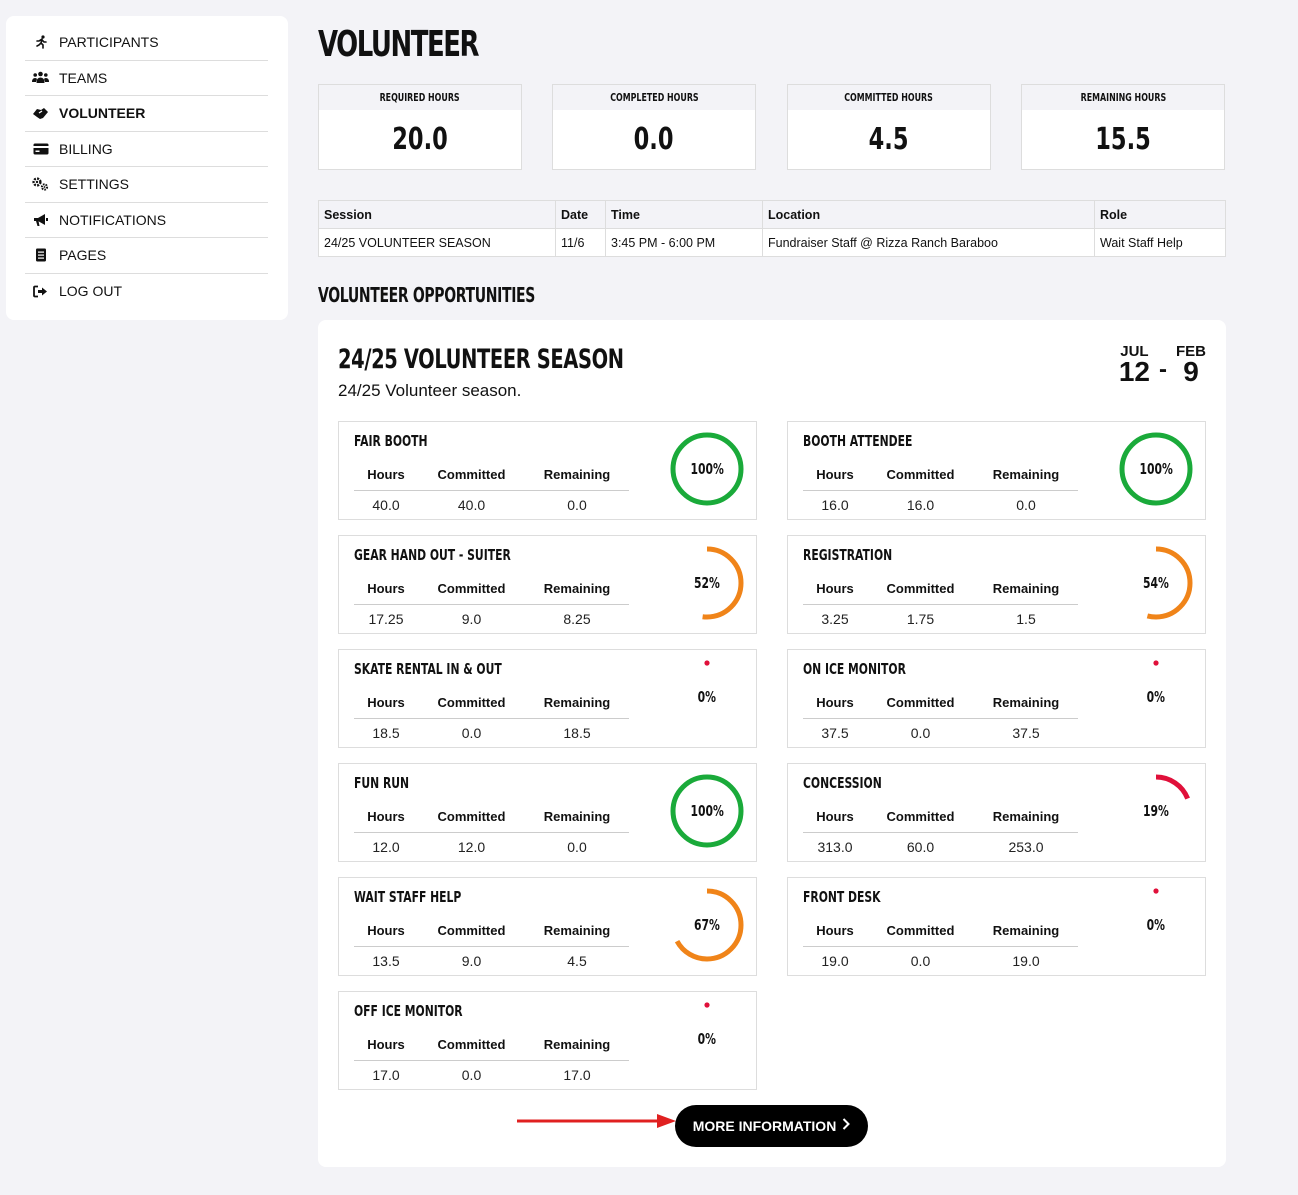 The image size is (1298, 1195). Describe the element at coordinates (471, 505) in the screenshot. I see `committed-value: 40.0` at that location.